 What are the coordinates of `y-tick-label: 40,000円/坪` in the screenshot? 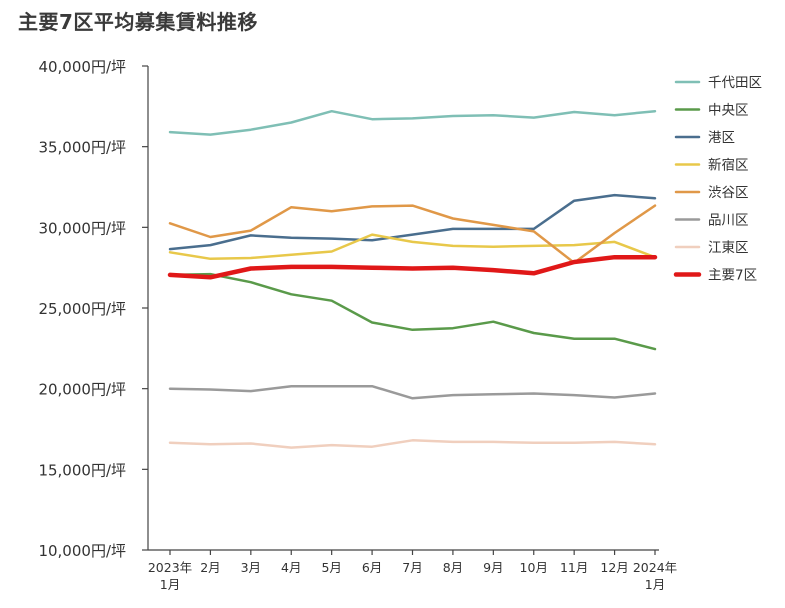 It's located at (82, 67).